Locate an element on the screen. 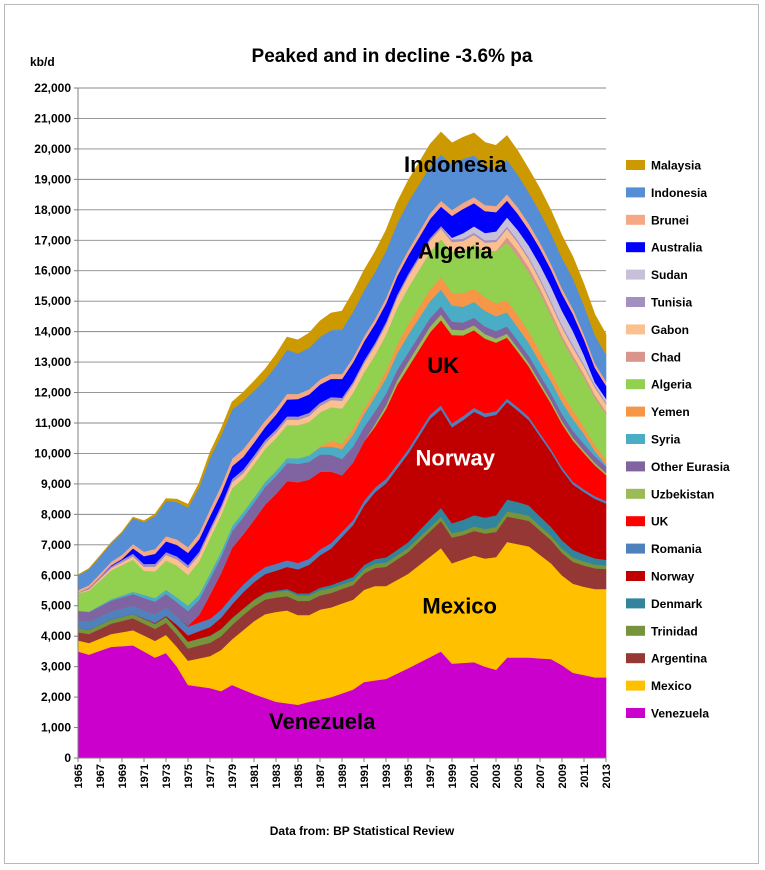  annotation-norway: Norway is located at coordinates (456, 458).